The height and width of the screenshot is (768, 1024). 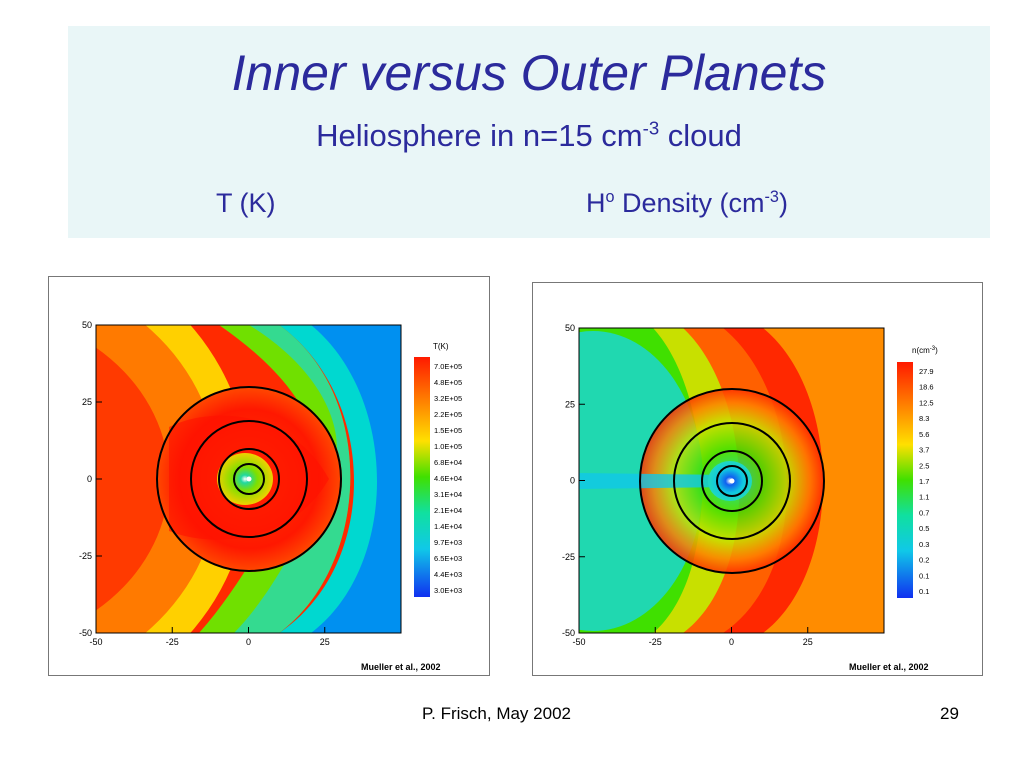 What do you see at coordinates (89, 479) in the screenshot?
I see `temperature-ytick-label: 0` at bounding box center [89, 479].